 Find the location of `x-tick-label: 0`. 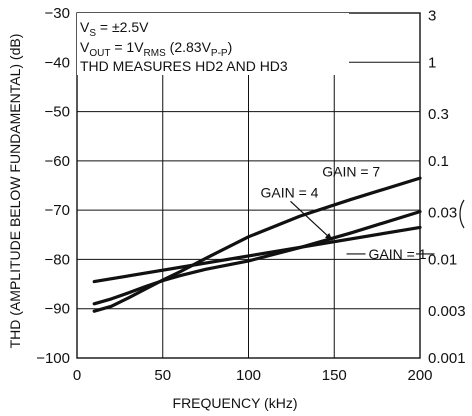

x-tick-label: 0 is located at coordinates (77, 375).